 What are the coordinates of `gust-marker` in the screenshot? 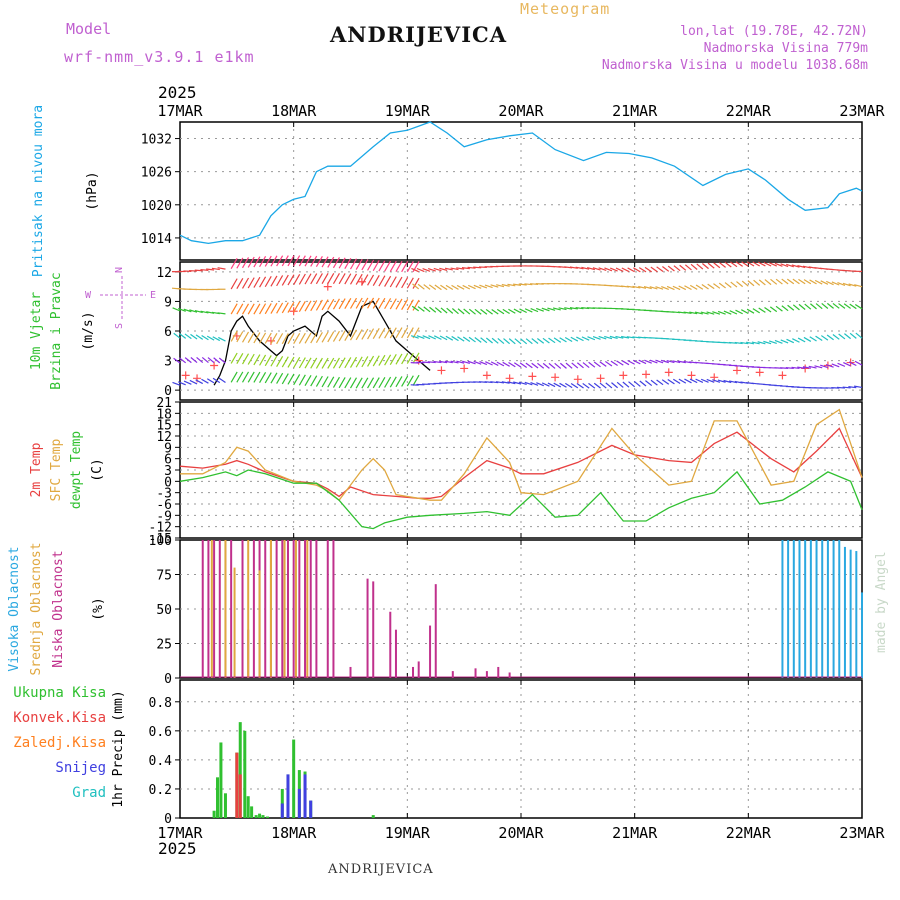 It's located at (736, 370).